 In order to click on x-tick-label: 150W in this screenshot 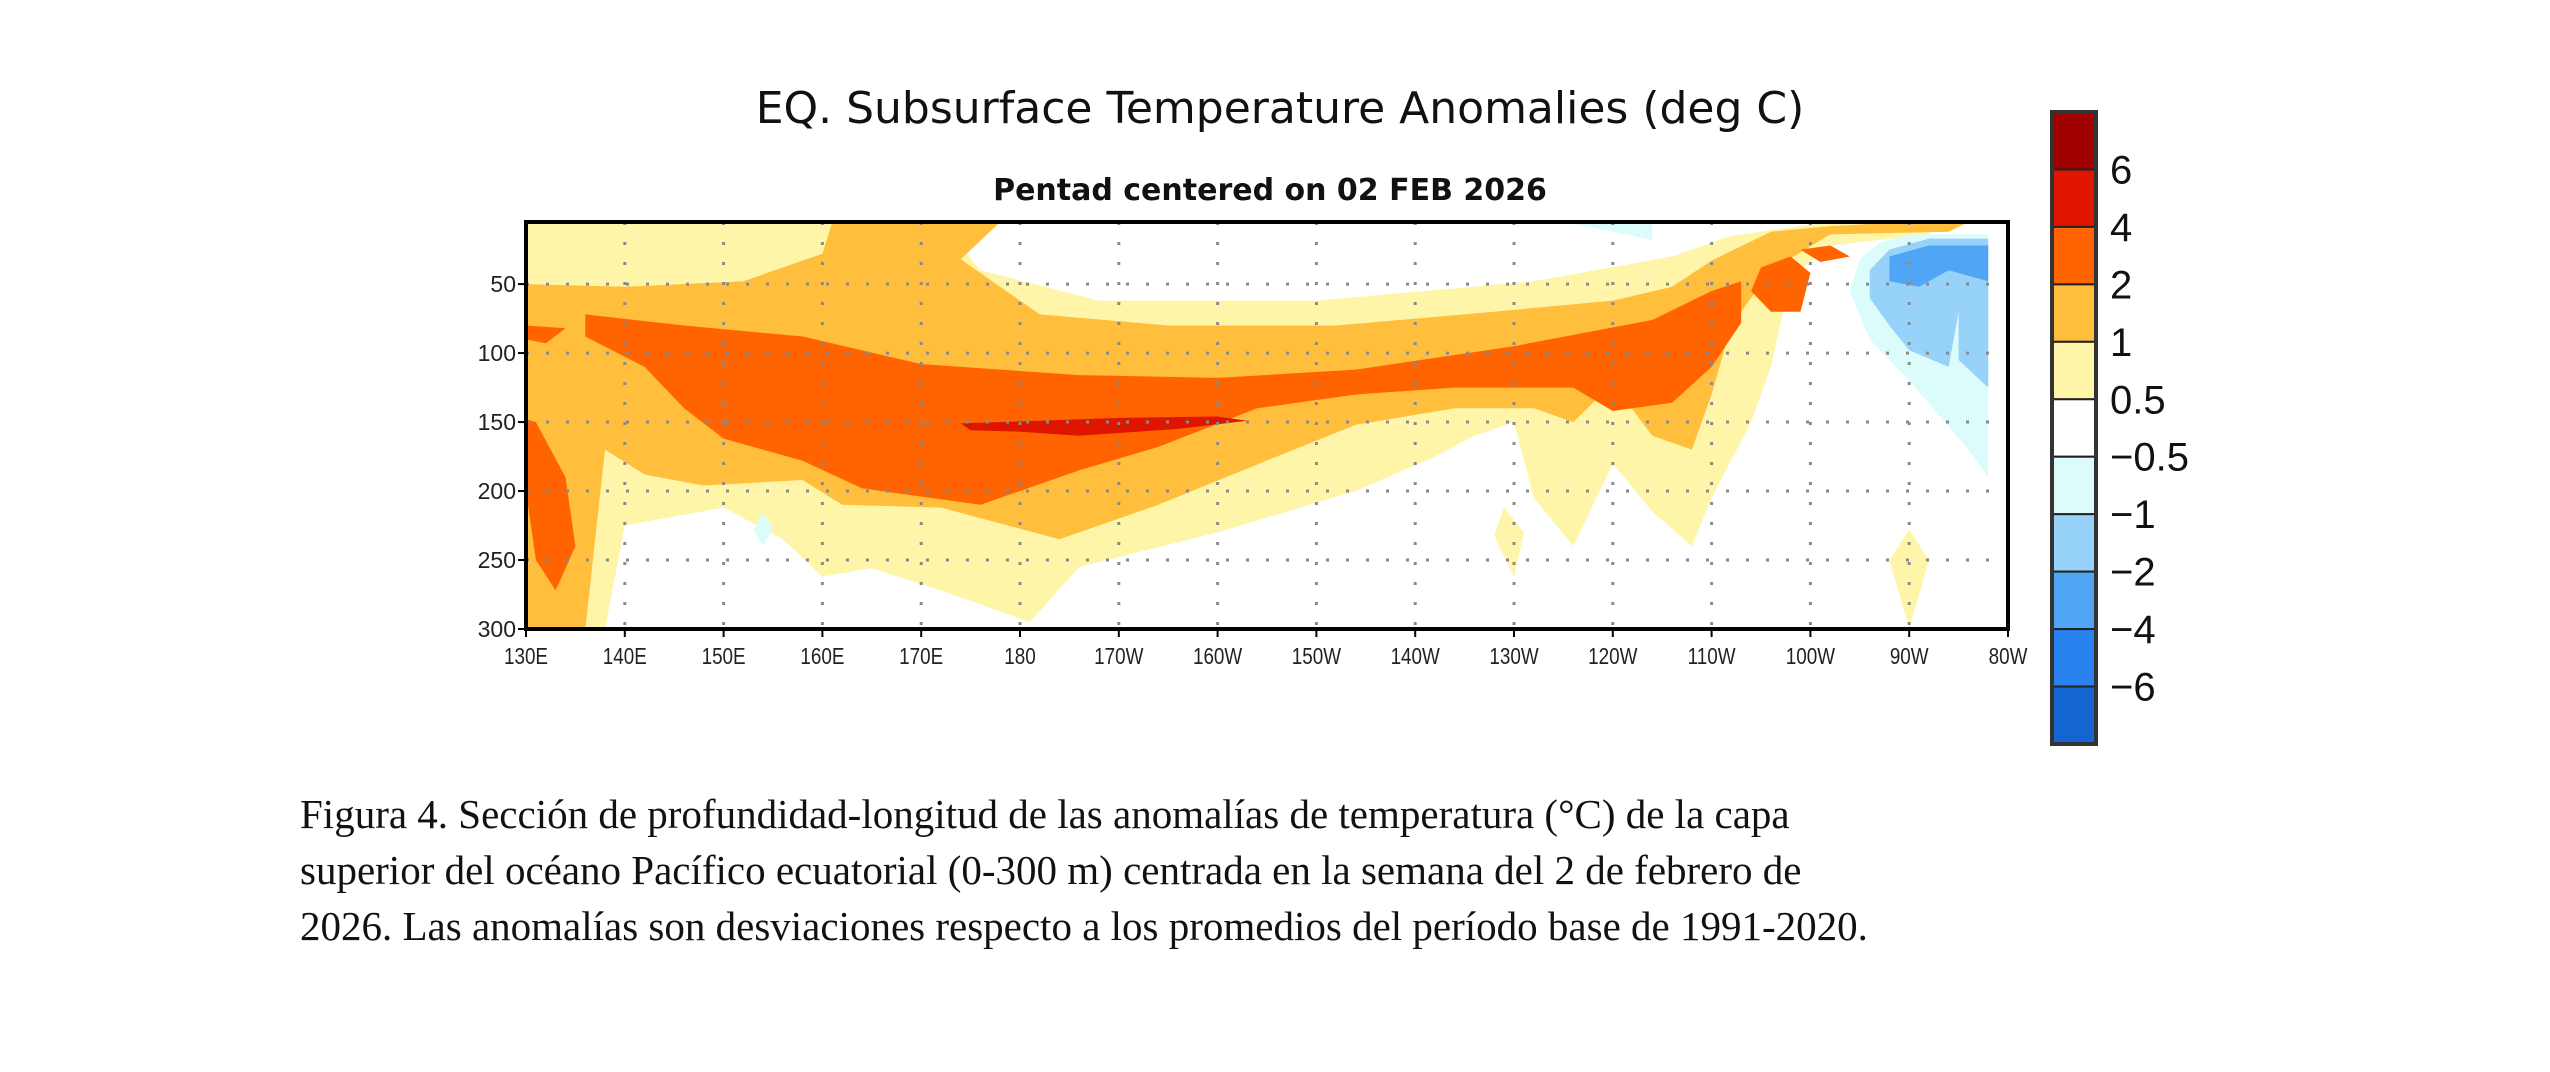, I will do `click(1316, 656)`.